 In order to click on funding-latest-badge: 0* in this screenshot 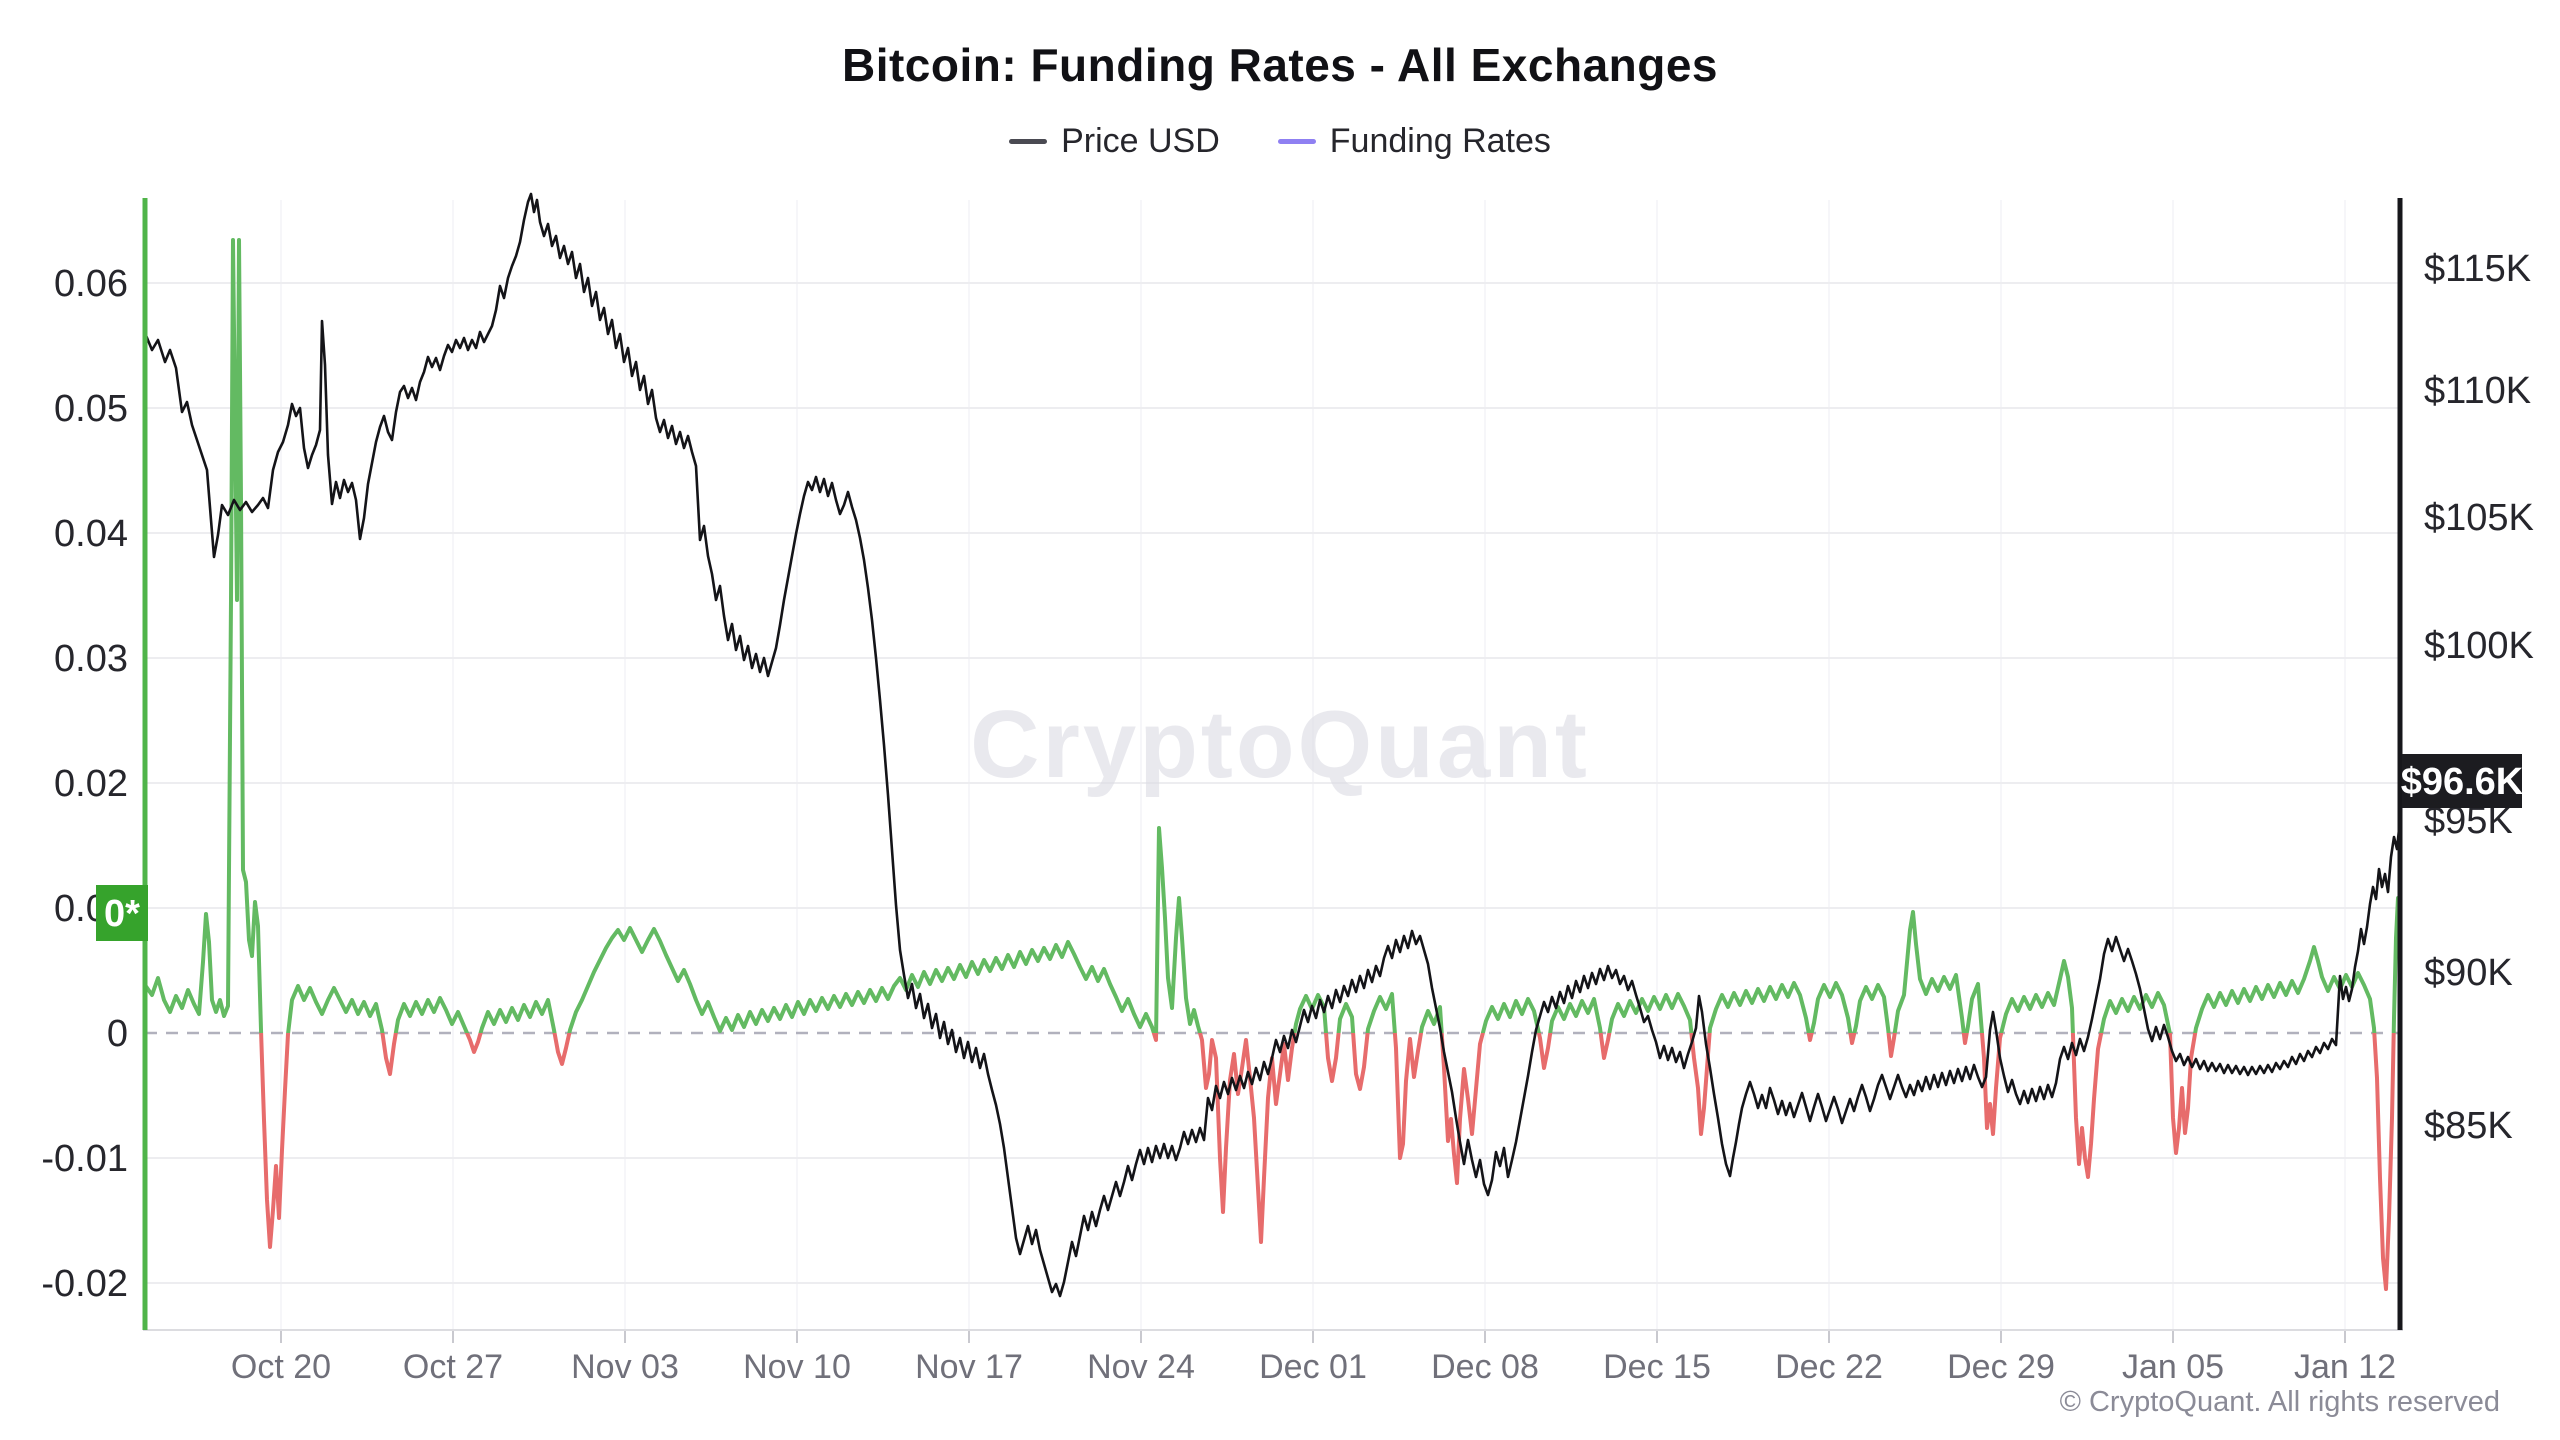, I will do `click(122, 913)`.